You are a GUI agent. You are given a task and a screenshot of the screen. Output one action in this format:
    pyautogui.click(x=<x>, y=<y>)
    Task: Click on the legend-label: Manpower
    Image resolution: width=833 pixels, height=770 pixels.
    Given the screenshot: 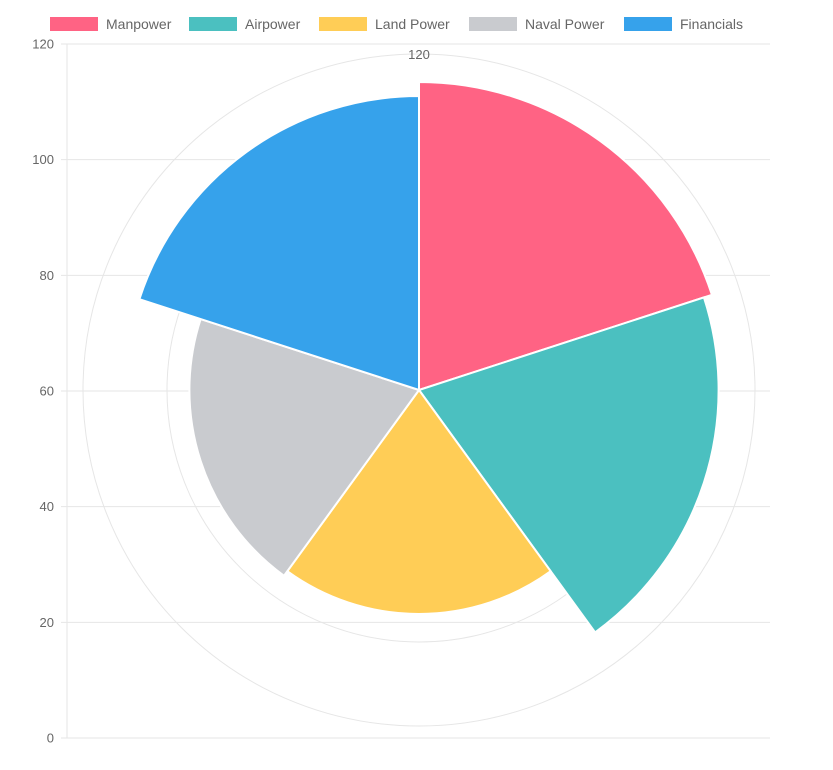 What is the action you would take?
    pyautogui.click(x=139, y=24)
    